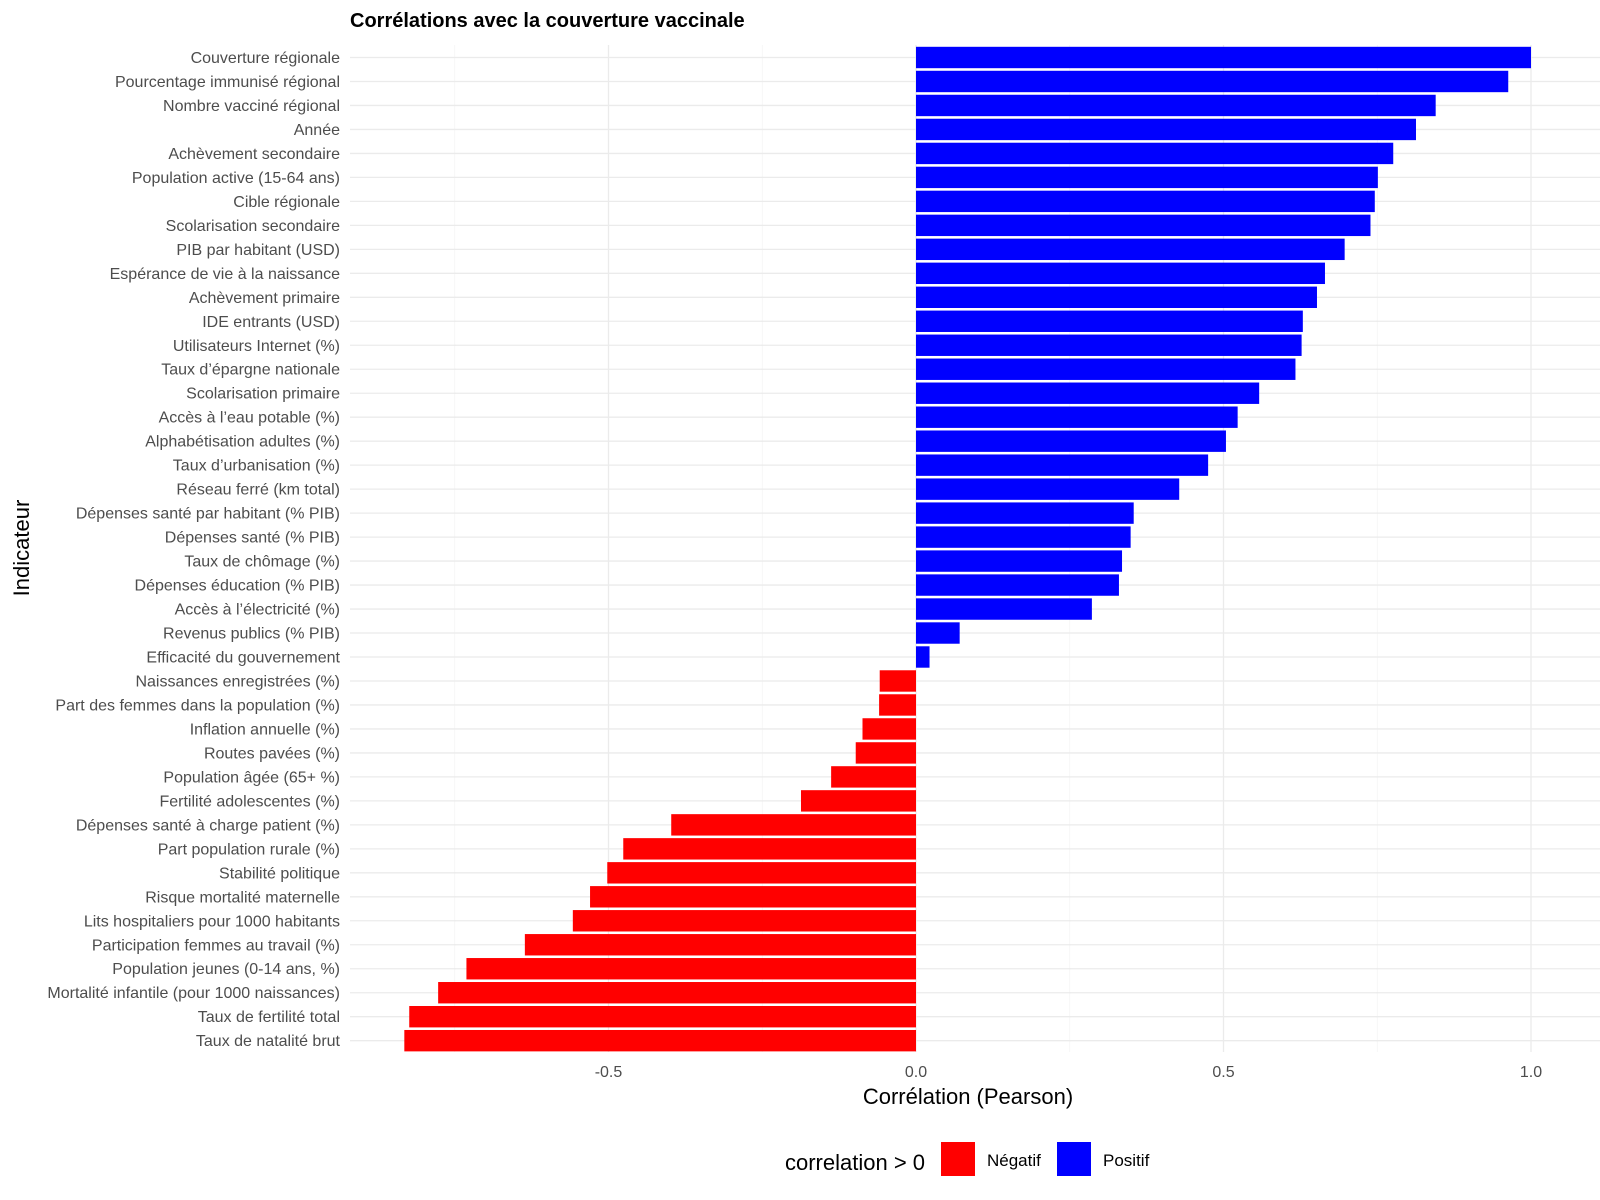  What do you see at coordinates (256, 466) in the screenshot?
I see `y-tick-label: Taux d’urbanisation (%)` at bounding box center [256, 466].